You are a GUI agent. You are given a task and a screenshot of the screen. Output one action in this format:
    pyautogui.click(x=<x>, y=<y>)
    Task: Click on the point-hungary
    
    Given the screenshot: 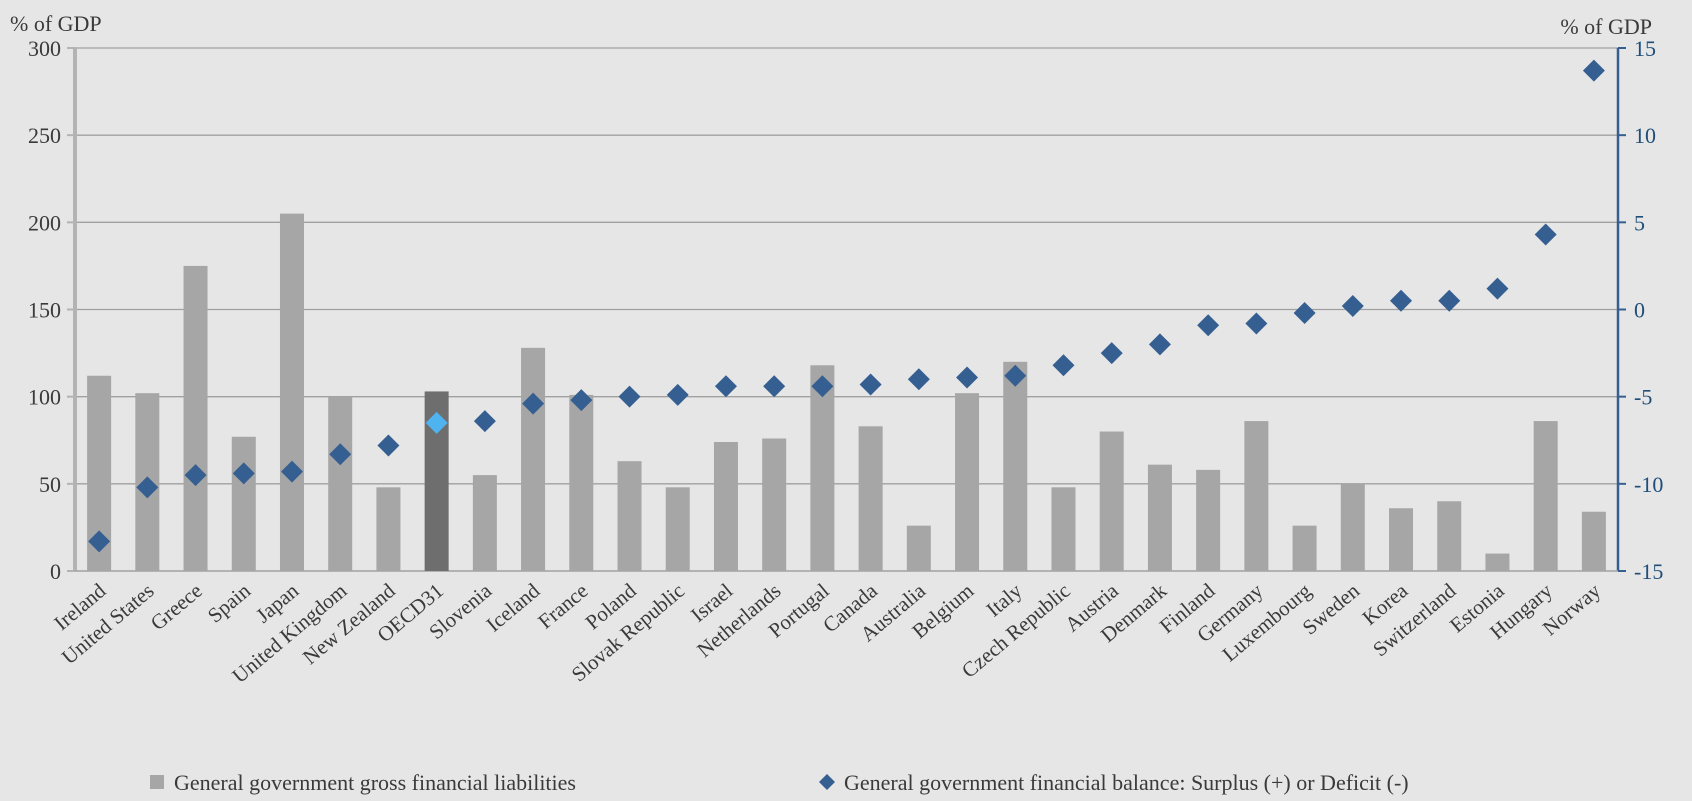 What is the action you would take?
    pyautogui.click(x=1545, y=234)
    